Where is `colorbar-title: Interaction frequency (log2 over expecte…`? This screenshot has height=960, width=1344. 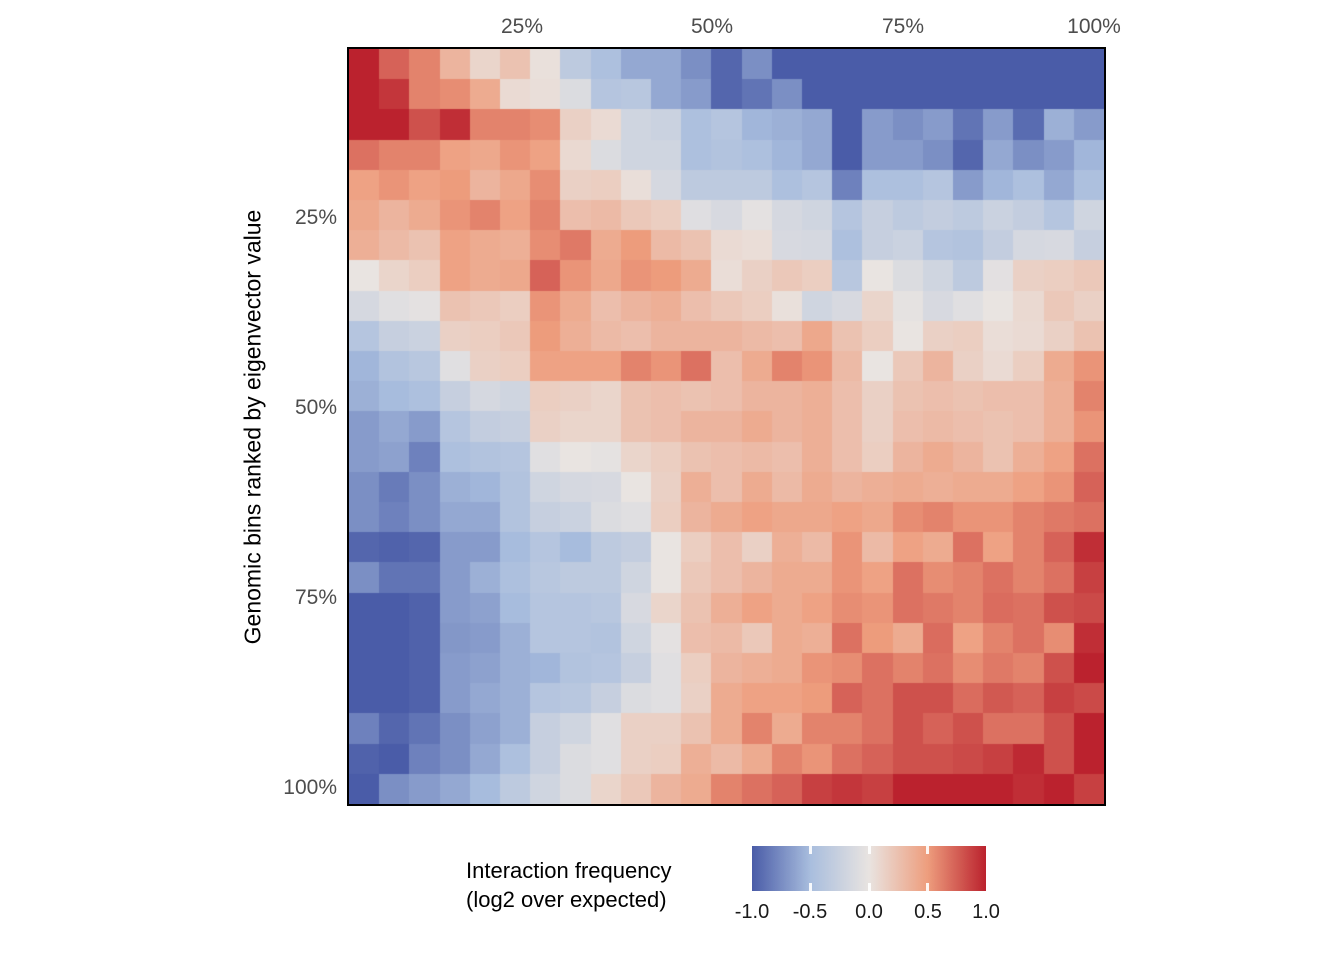
colorbar-title: Interaction frequency (log2 over expecte… is located at coordinates (568, 885).